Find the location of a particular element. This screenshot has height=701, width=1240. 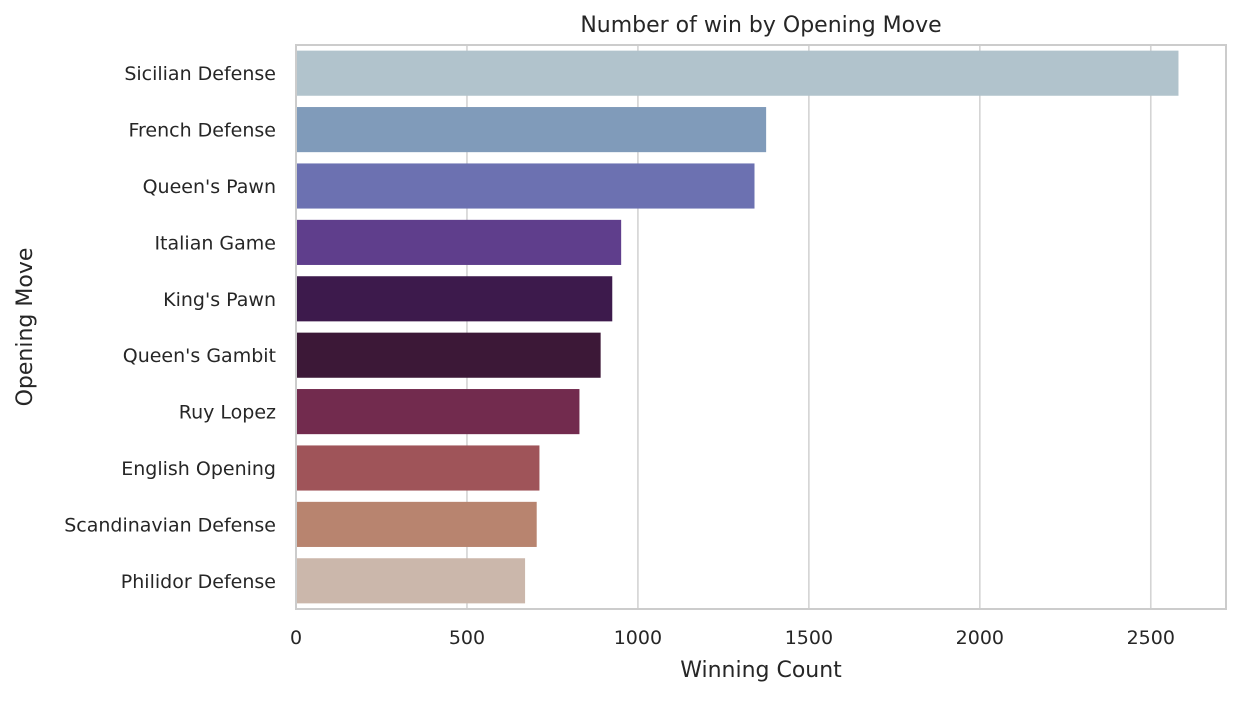

x-tick-label: 0 is located at coordinates (296, 638).